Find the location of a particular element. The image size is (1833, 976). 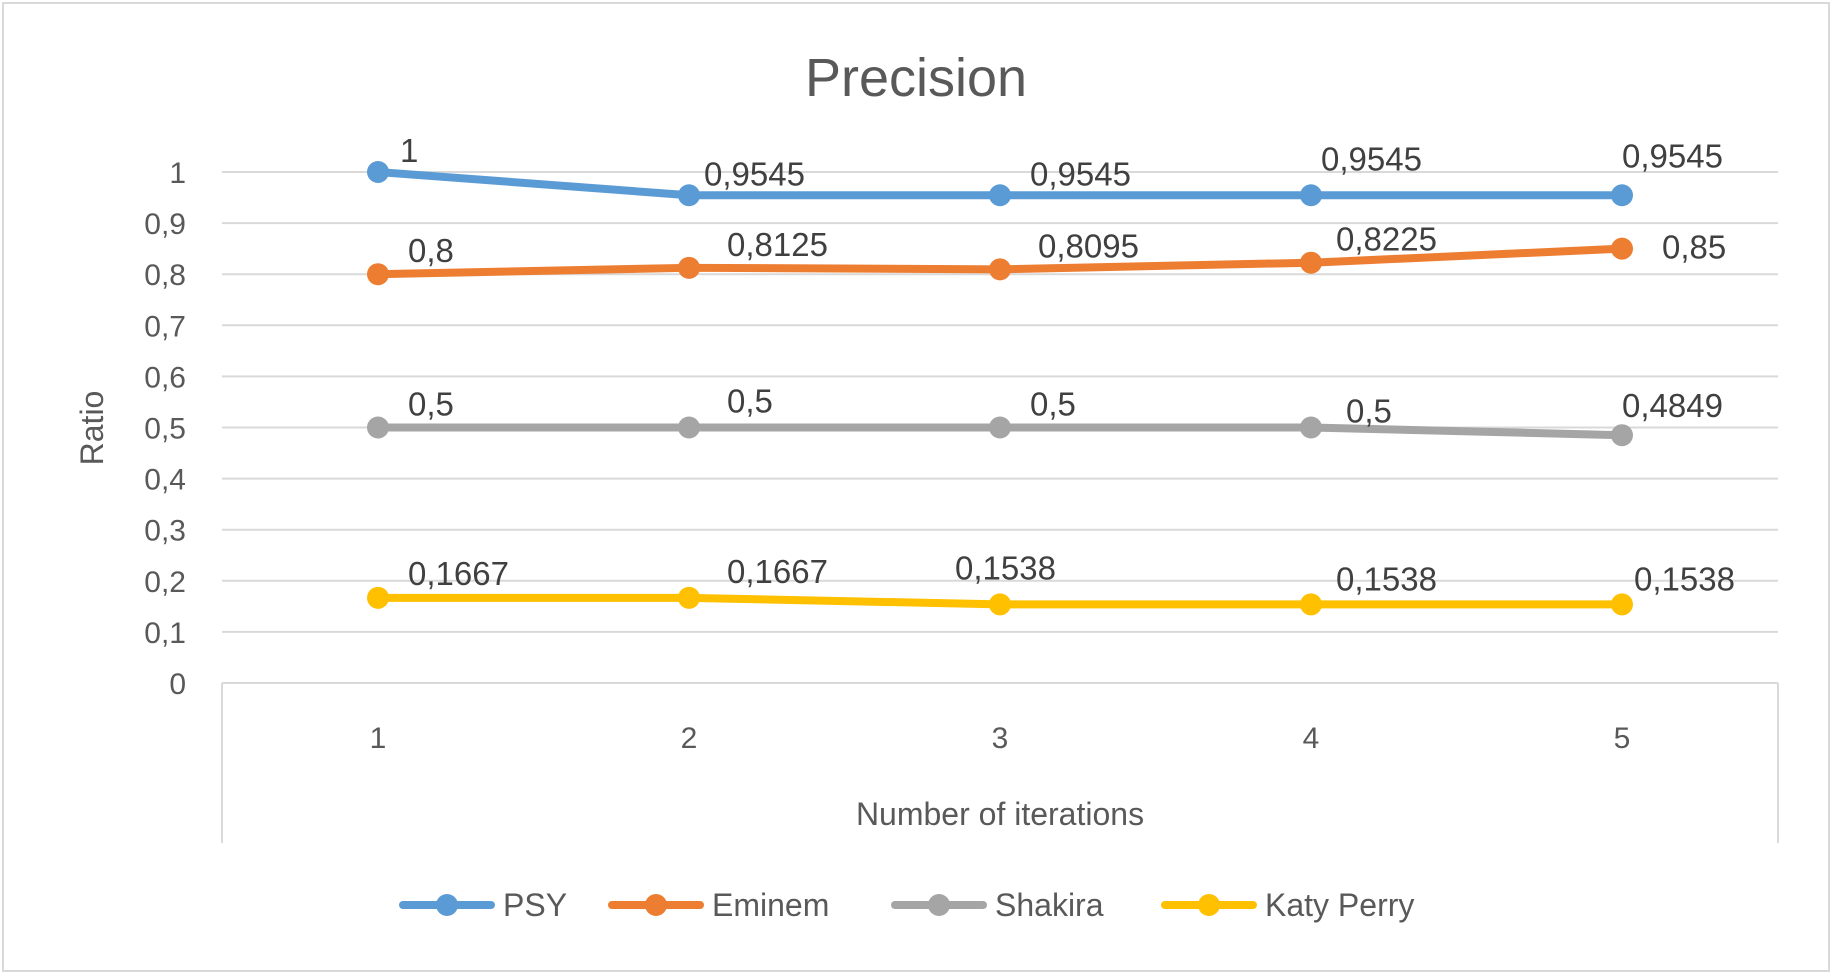

x-axis-ticks: 1 2 3 4 5 is located at coordinates (1000, 738).